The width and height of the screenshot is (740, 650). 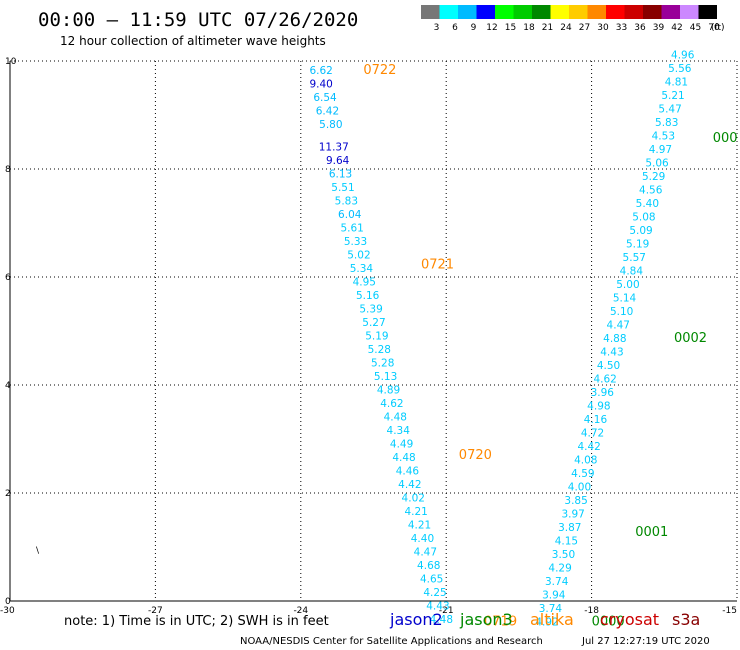 I want to click on swh-point: 4.16, so click(x=596, y=420).